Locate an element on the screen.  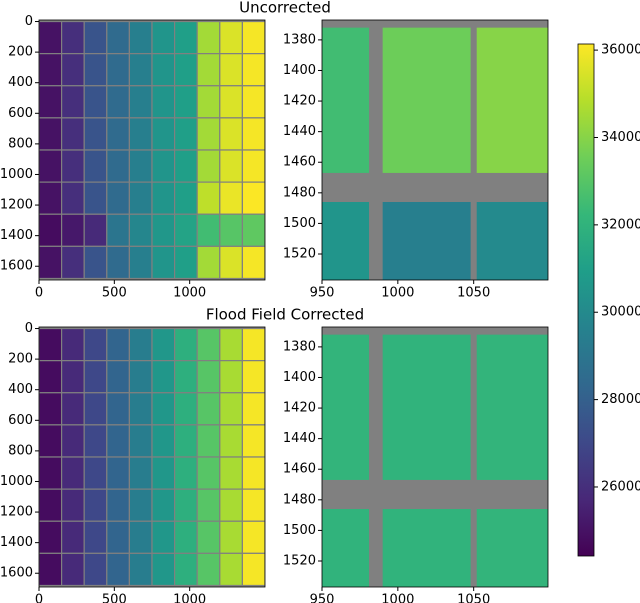
y-tick-label: 600 is located at coordinates (20, 113).